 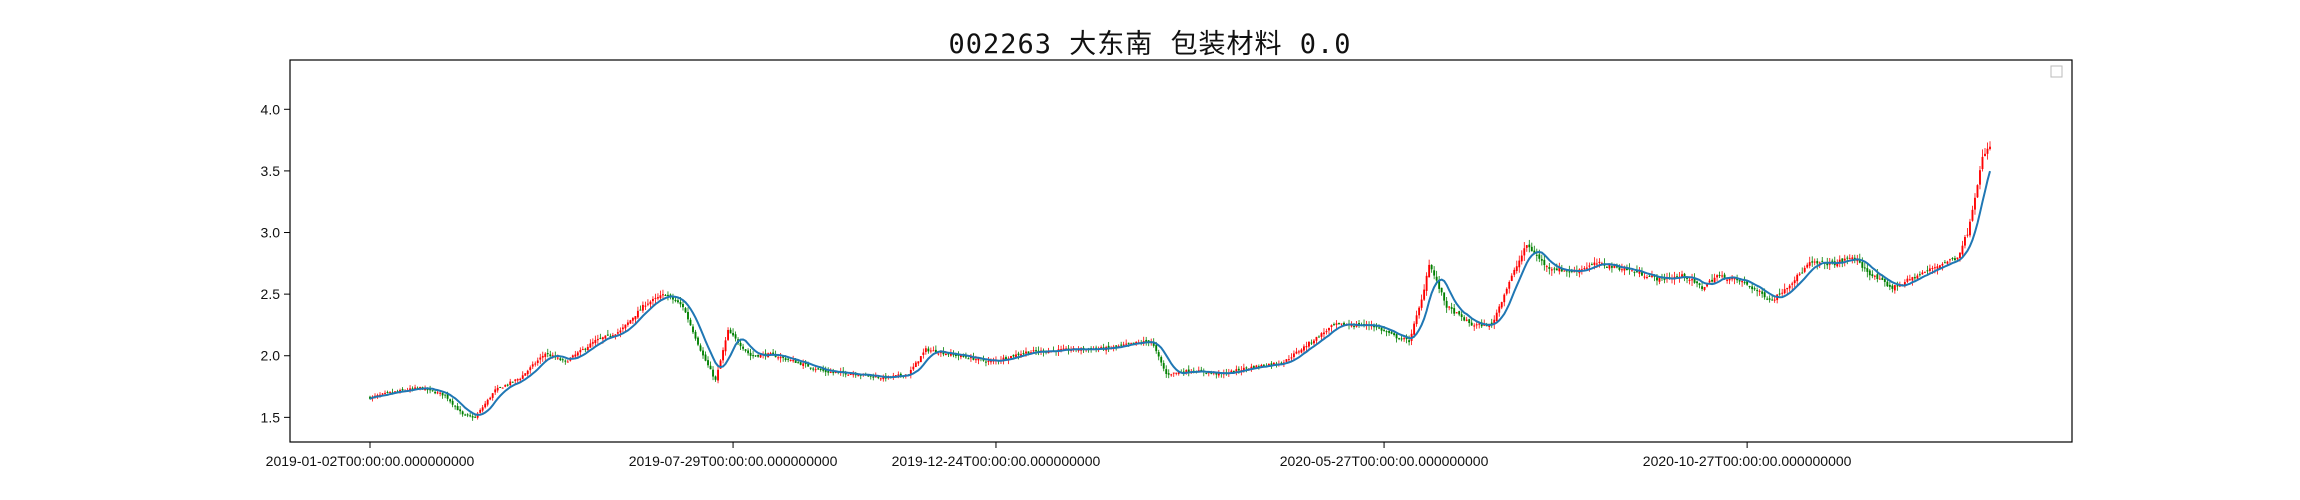 What do you see at coordinates (271, 294) in the screenshot?
I see `y-tick-label: 2.5` at bounding box center [271, 294].